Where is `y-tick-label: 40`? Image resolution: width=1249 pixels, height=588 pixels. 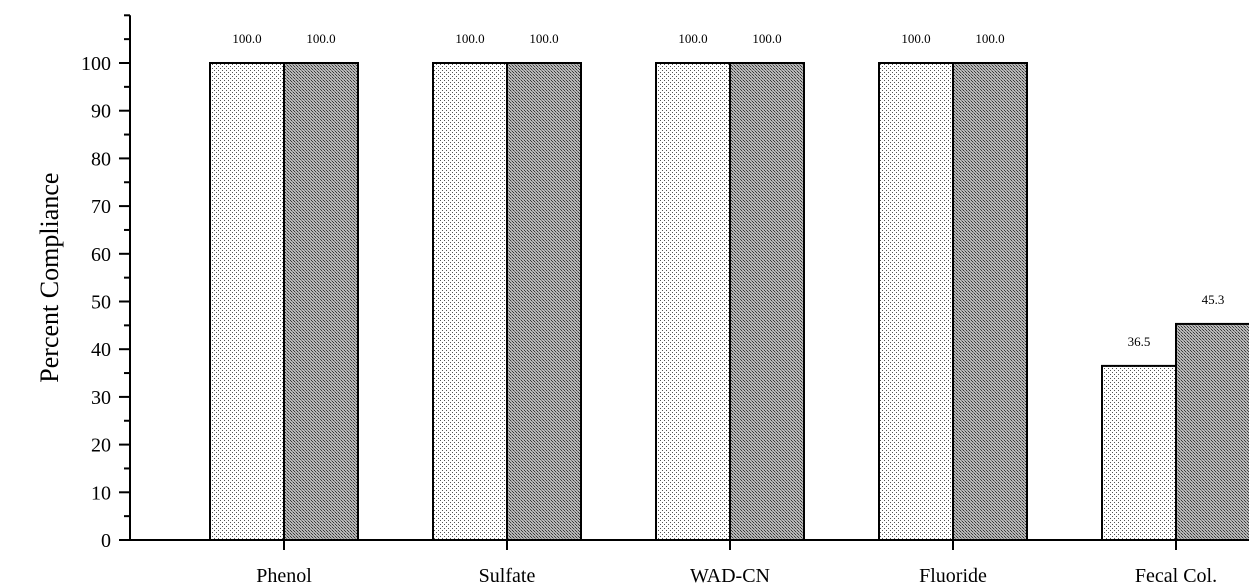
y-tick-label: 40 is located at coordinates (101, 350).